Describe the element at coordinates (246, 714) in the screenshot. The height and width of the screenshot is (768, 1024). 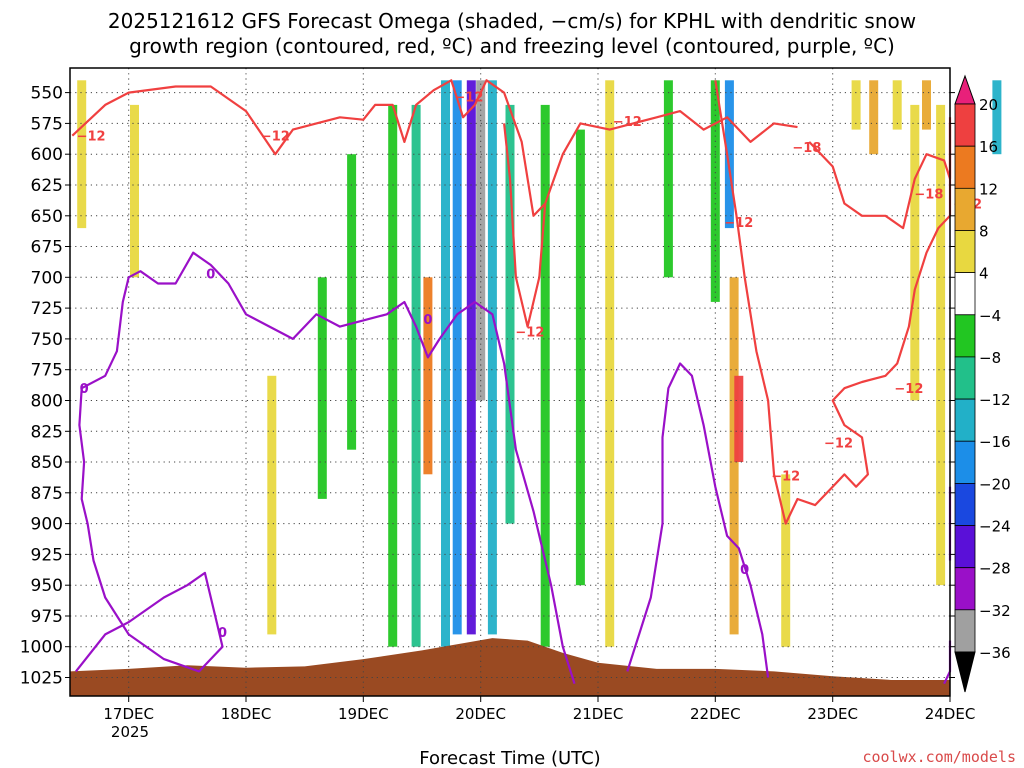
I see `x-tick-label: 18DEC` at that location.